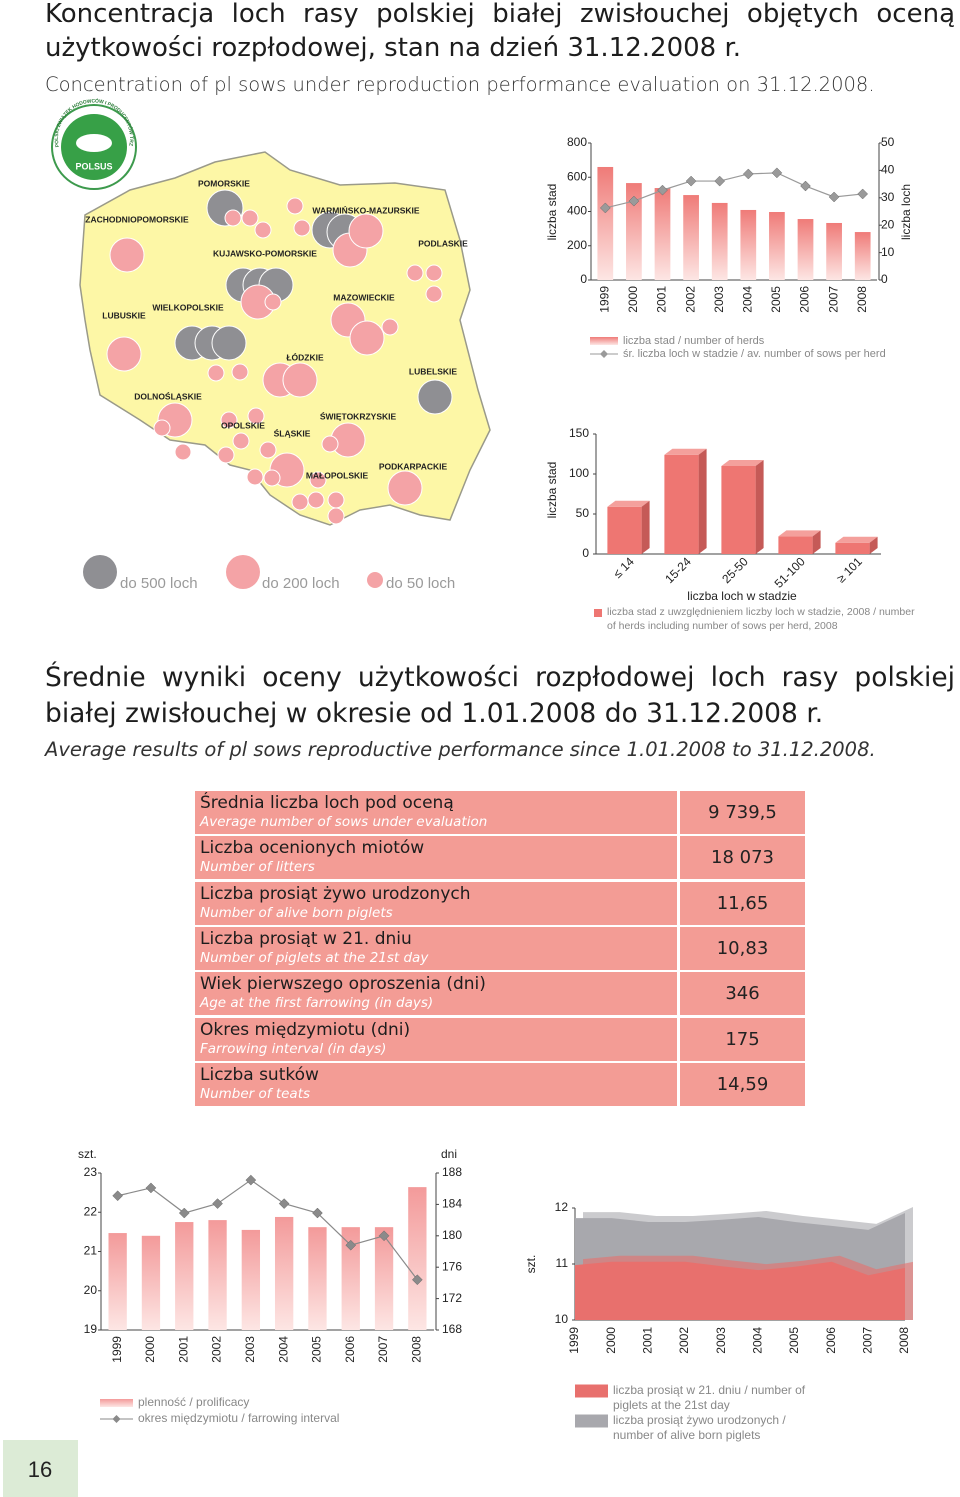 The width and height of the screenshot is (960, 1497). What do you see at coordinates (293, 1048) in the screenshot?
I see `row-label-en: Farrowing interval (in days)` at bounding box center [293, 1048].